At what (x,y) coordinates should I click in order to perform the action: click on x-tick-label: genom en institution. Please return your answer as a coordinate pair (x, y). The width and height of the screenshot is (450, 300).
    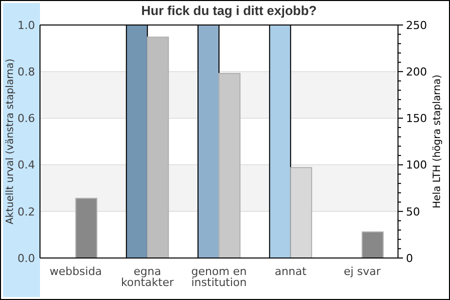
    Looking at the image, I should click on (219, 277).